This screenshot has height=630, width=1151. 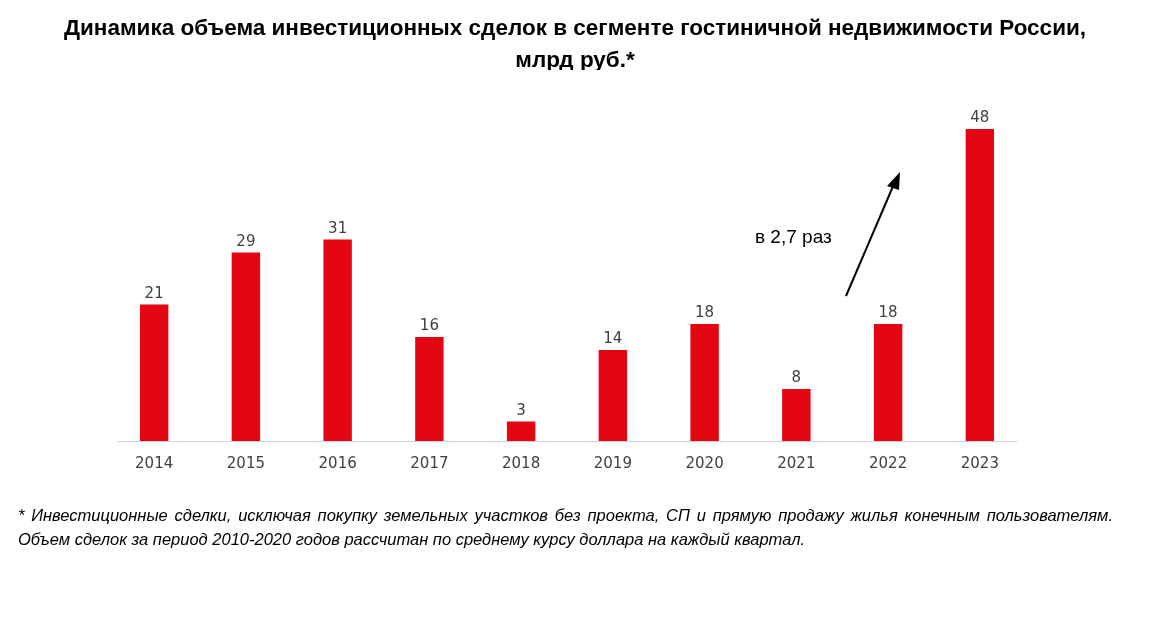 I want to click on data-label: 3, so click(x=521, y=409).